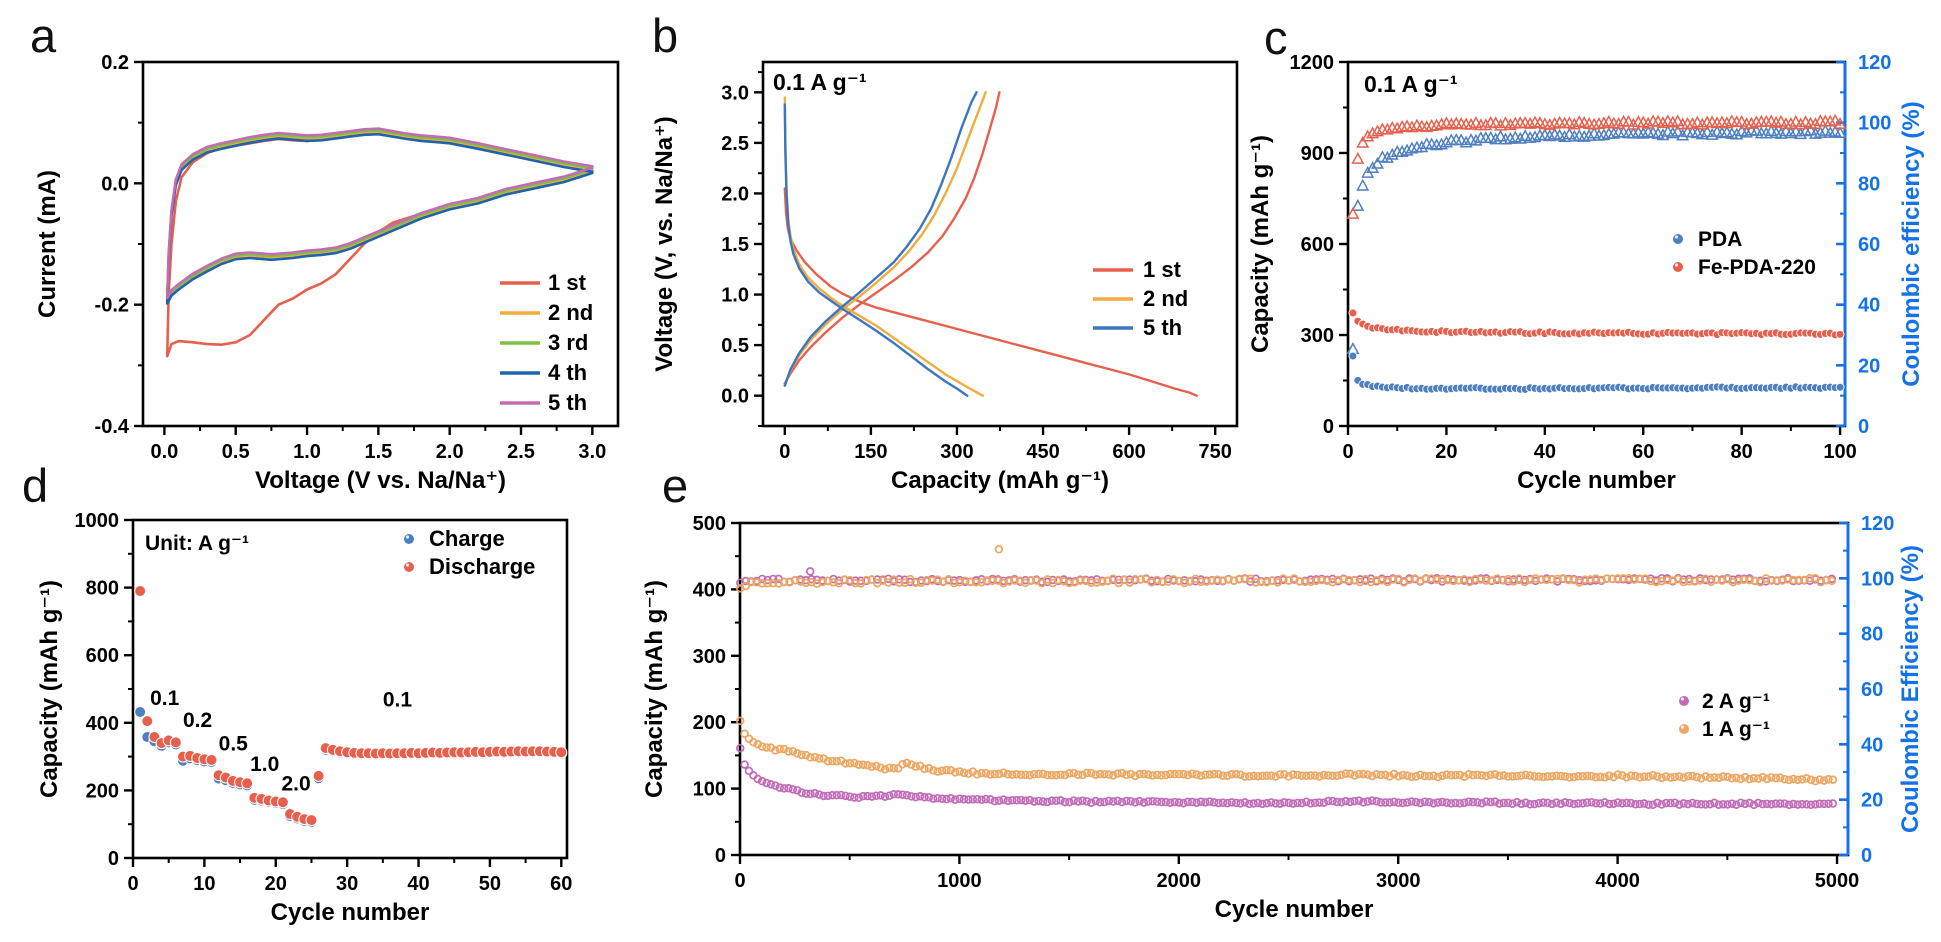 The width and height of the screenshot is (1941, 942). I want to click on legend-label: 4 th, so click(567, 372).